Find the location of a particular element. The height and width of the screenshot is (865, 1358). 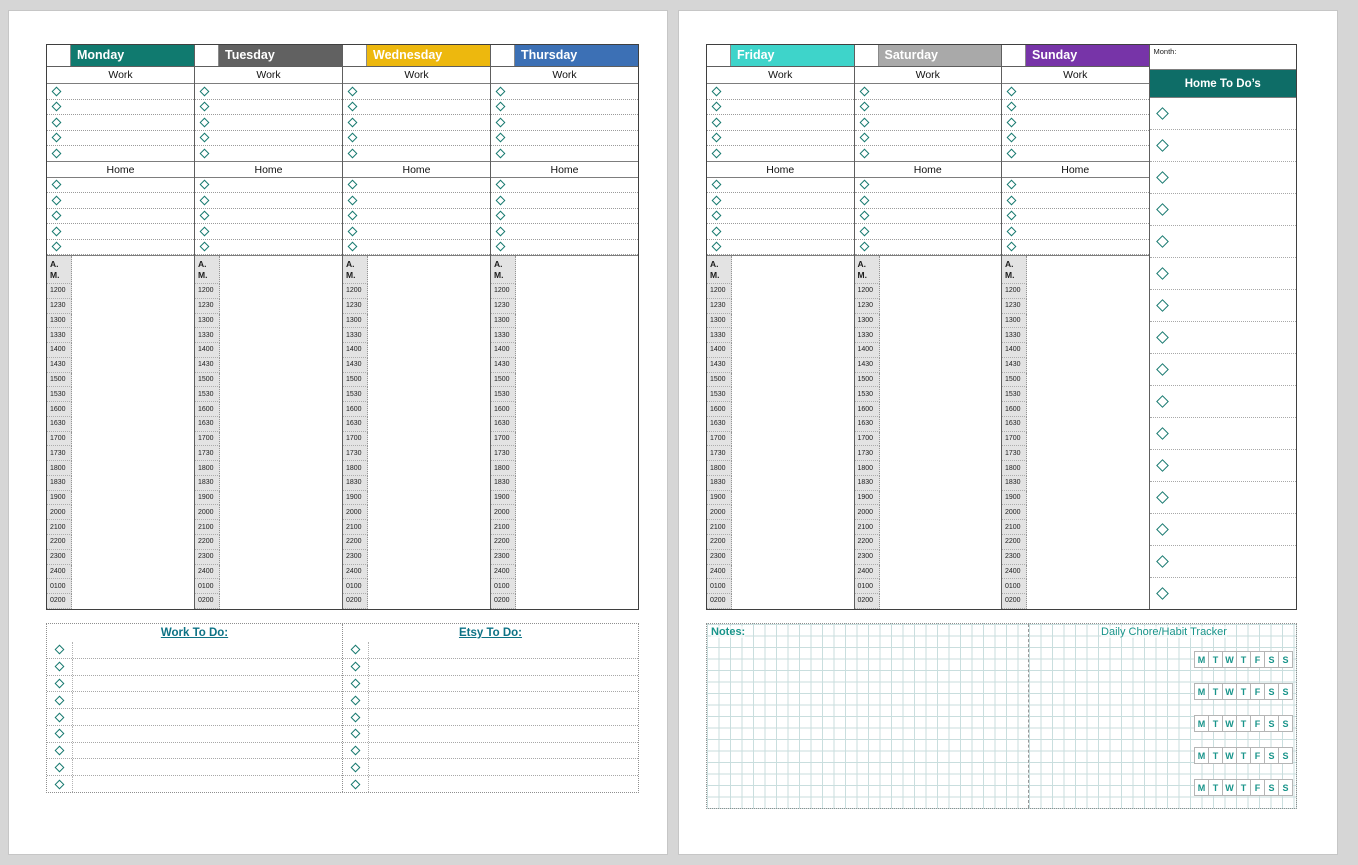

time-label: 0100 is located at coordinates (59, 587).